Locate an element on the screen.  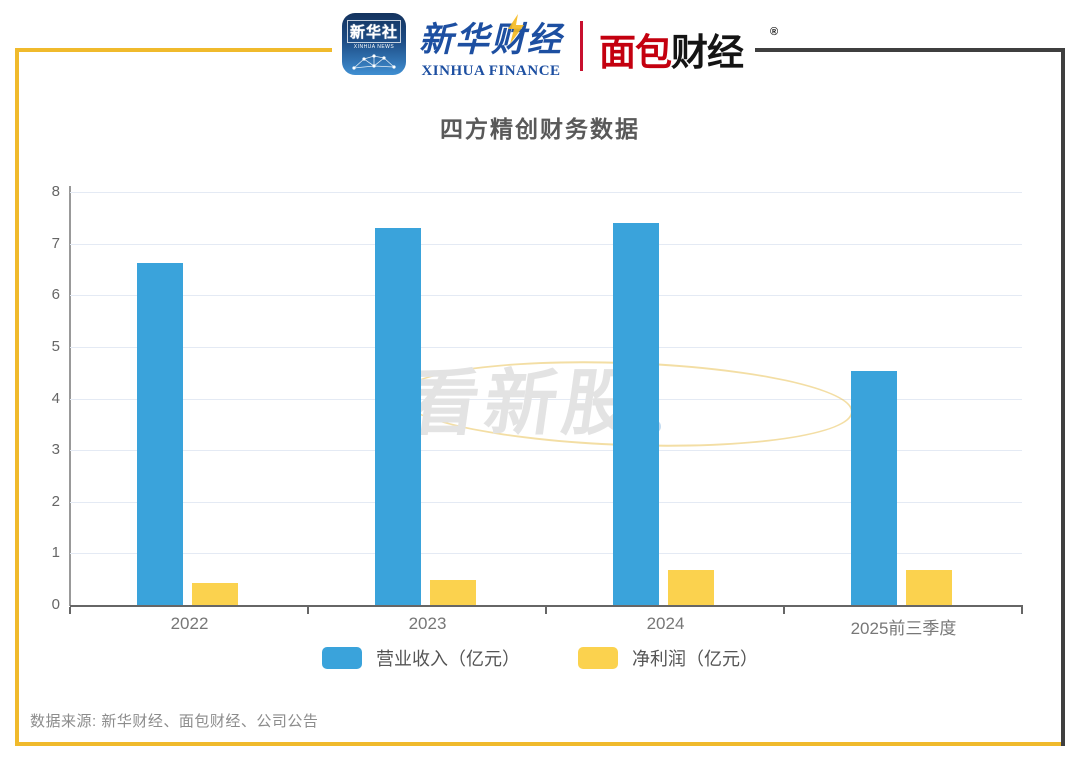
bar-revenue-2023 is located at coordinates (398, 416).